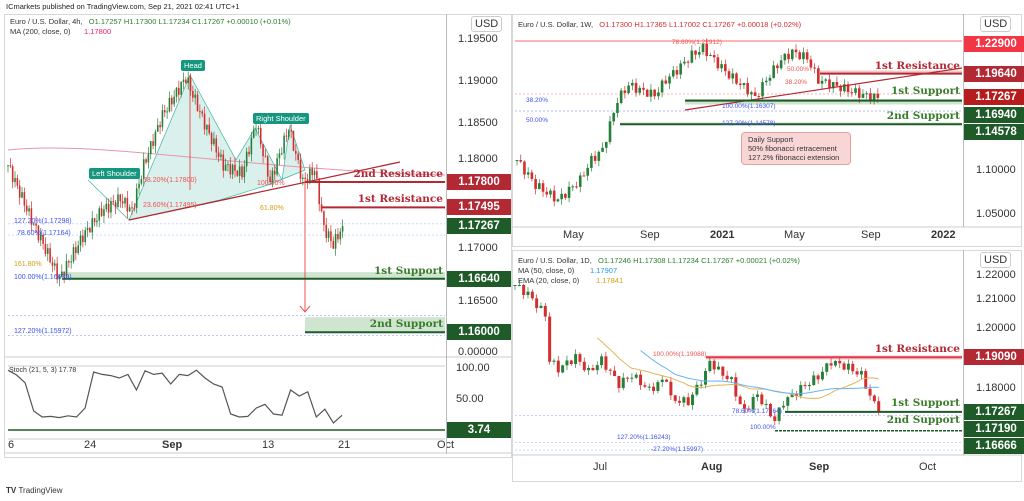 Image resolution: width=1024 pixels, height=501 pixels. Describe the element at coordinates (722, 235) in the screenshot. I see `x-tick: 2021` at that location.